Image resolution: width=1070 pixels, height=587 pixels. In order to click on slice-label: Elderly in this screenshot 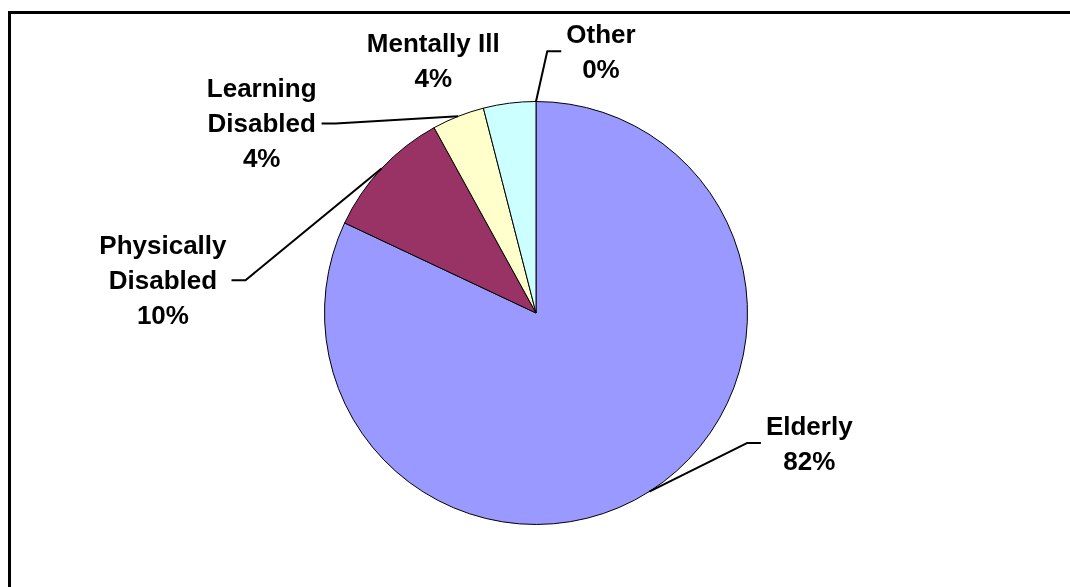, I will do `click(809, 425)`.